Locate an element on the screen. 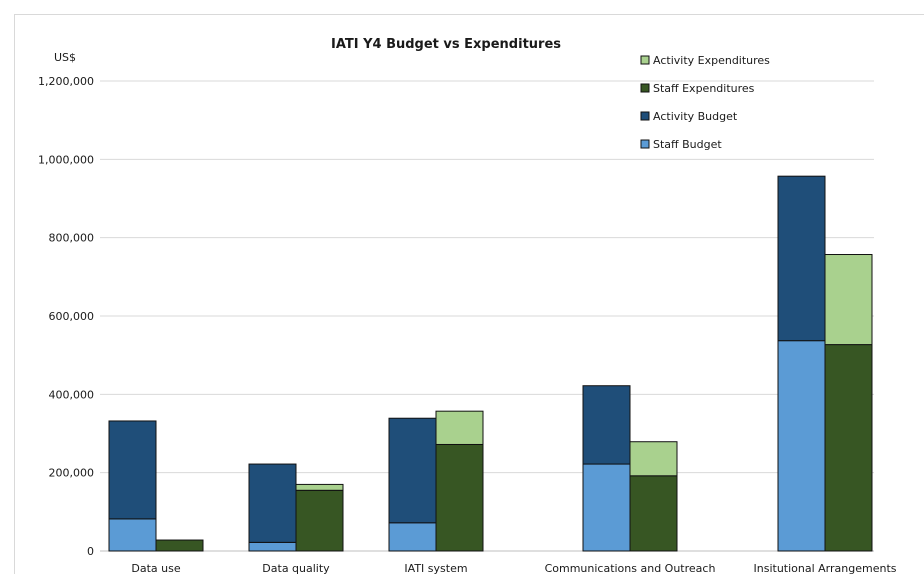 The image size is (924, 576). y-tick-label: 200,000 is located at coordinates (72, 473).